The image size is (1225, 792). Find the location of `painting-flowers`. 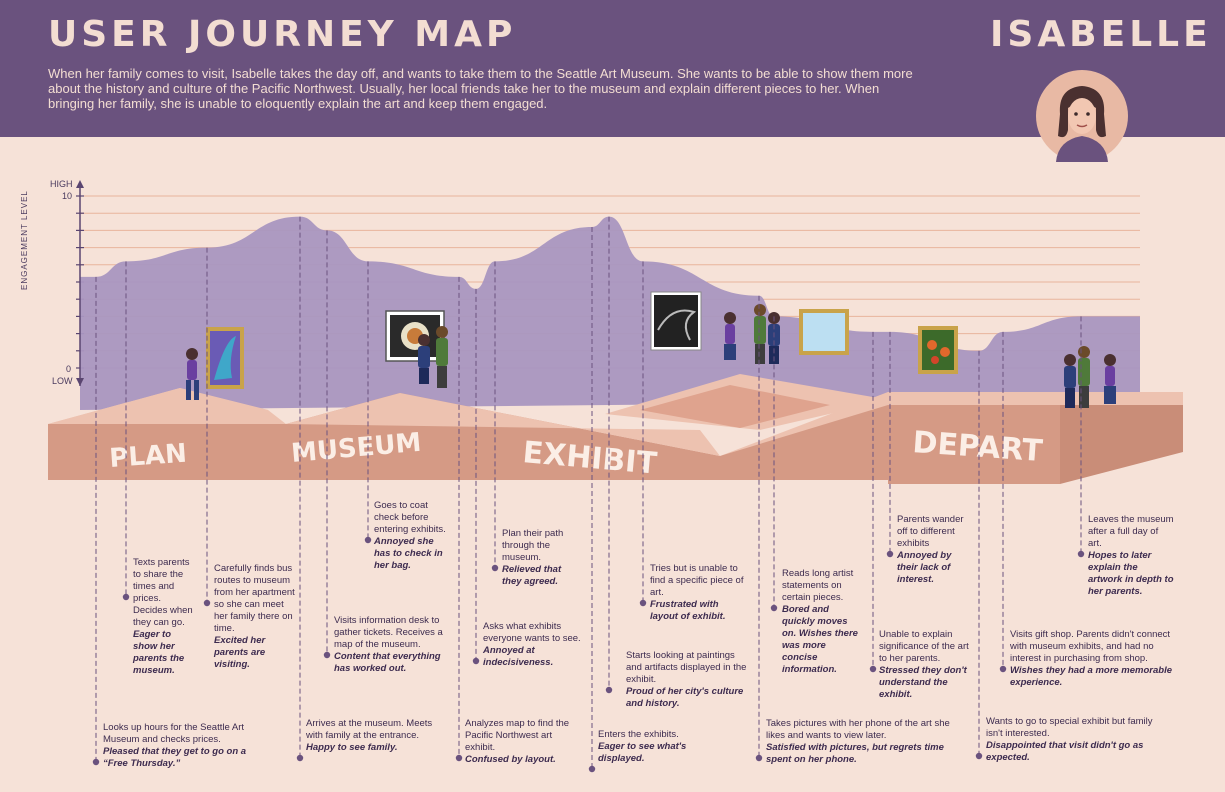

painting-flowers is located at coordinates (938, 350).